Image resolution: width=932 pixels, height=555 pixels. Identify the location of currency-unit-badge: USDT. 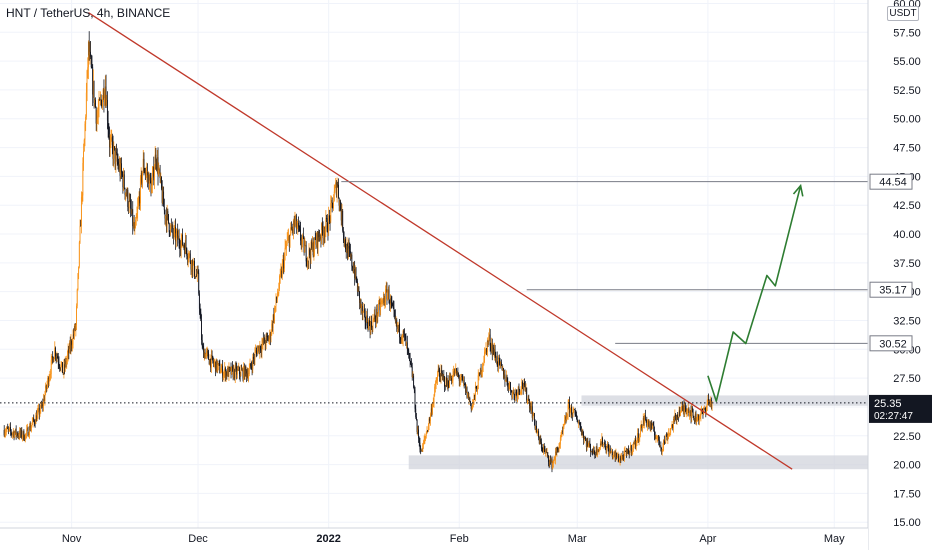
(903, 13).